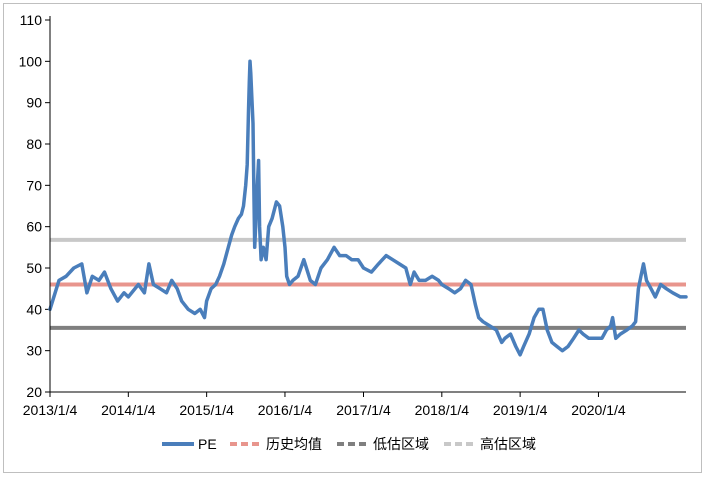 The image size is (707, 478). I want to click on legend-label-1: 历史均值, so click(294, 444).